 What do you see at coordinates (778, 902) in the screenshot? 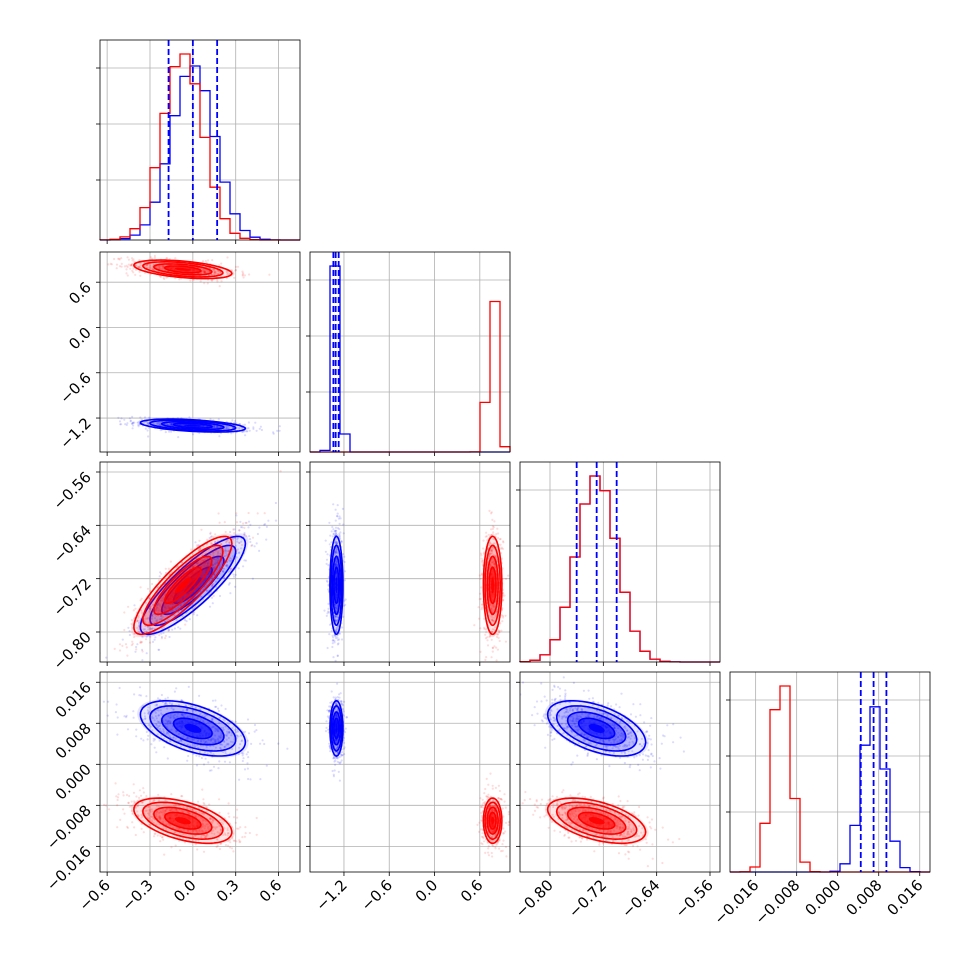
I see `x-tick-label-p3: −0.008` at bounding box center [778, 902].